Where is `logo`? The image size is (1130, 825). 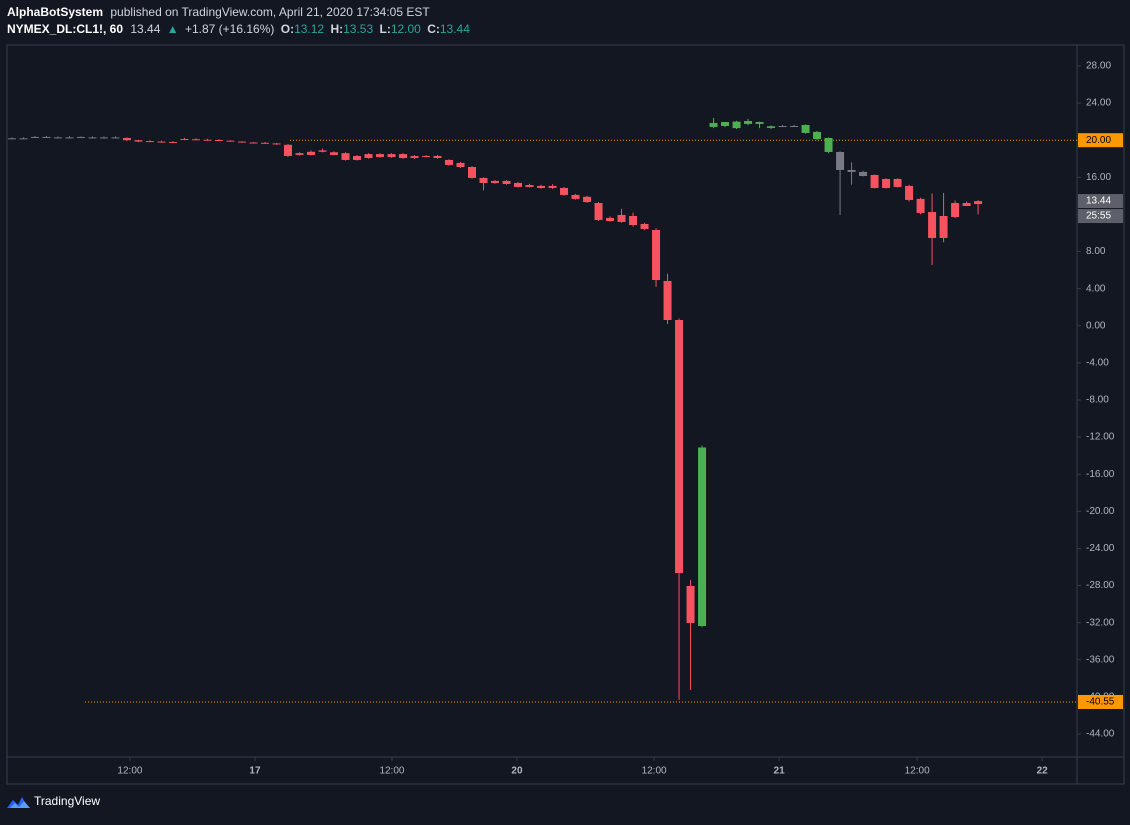 logo is located at coordinates (18, 802).